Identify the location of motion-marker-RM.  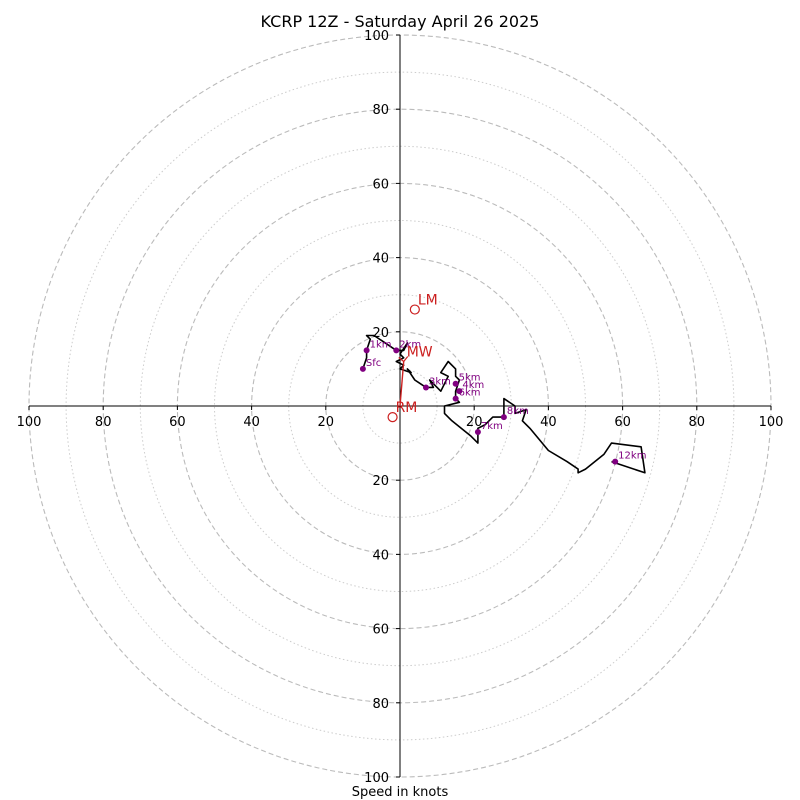
(392, 417).